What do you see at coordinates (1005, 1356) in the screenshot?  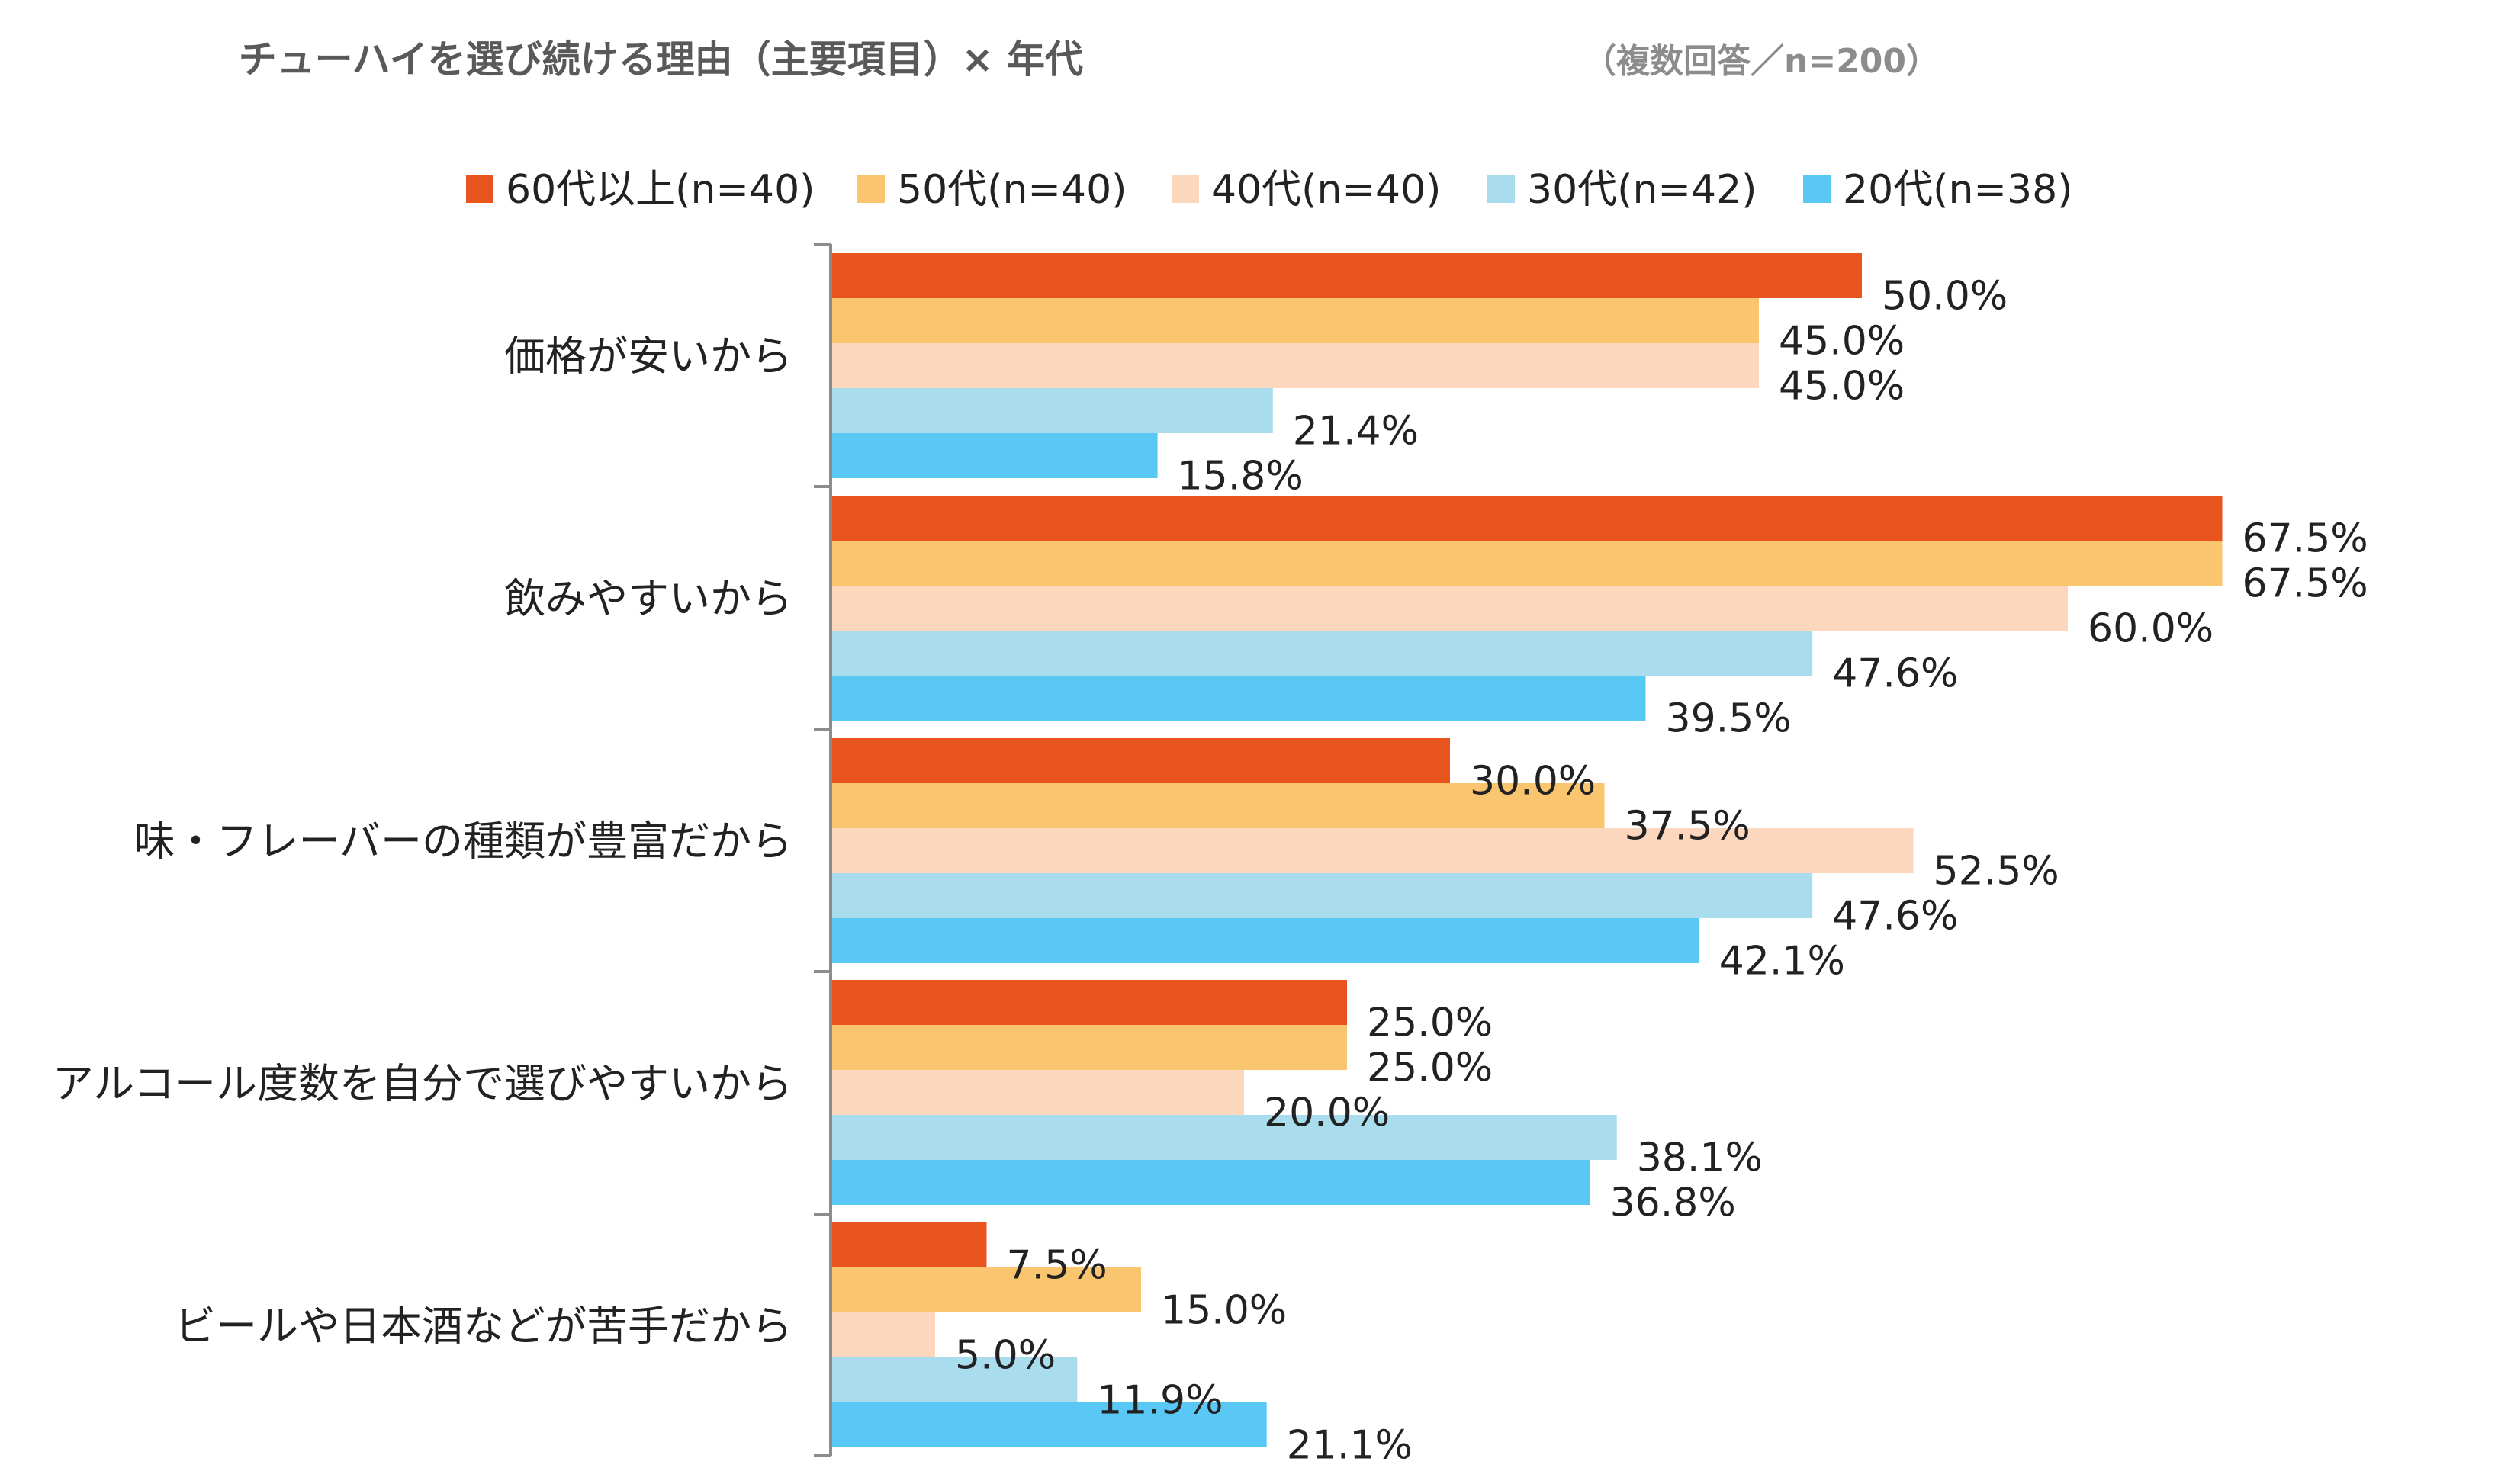 I see `data-label: 5.0%` at bounding box center [1005, 1356].